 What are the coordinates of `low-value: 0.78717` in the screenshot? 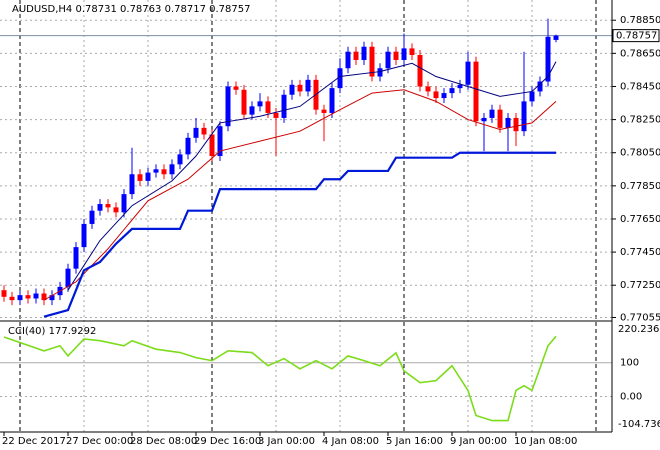 It's located at (185, 9).